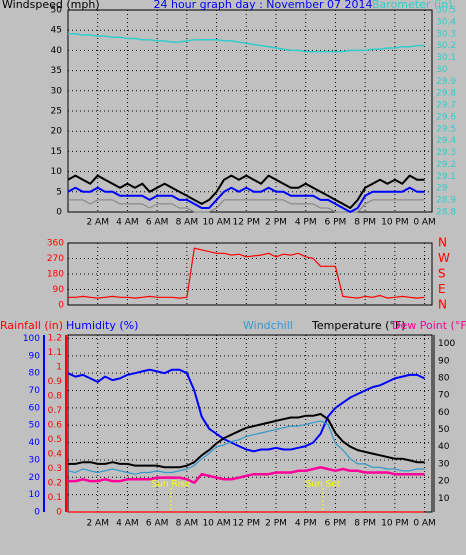  What do you see at coordinates (446, 46) in the screenshot?
I see `y2-tick-label: 30.2` at bounding box center [446, 46].